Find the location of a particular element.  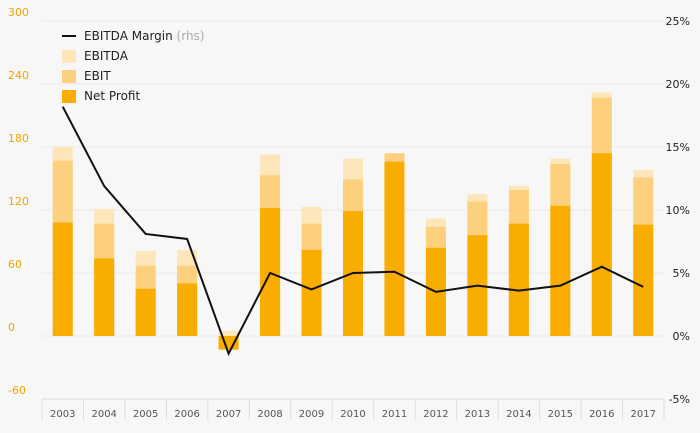

y-left-tick-label: 120 is located at coordinates (18, 201).